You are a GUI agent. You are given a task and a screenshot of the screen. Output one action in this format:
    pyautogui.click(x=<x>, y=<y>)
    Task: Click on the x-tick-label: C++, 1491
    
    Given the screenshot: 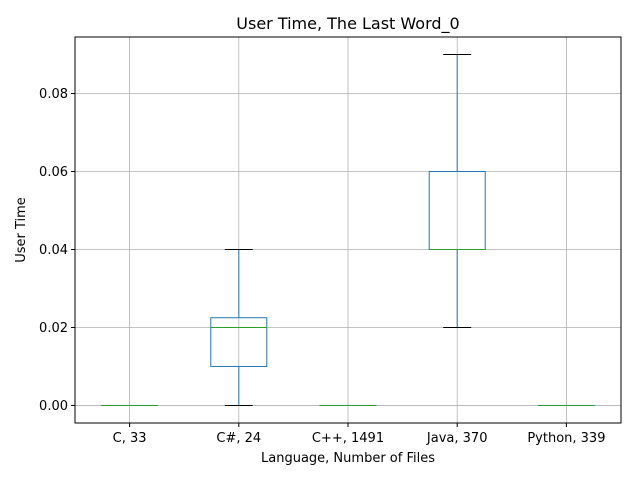 What is the action you would take?
    pyautogui.click(x=348, y=438)
    